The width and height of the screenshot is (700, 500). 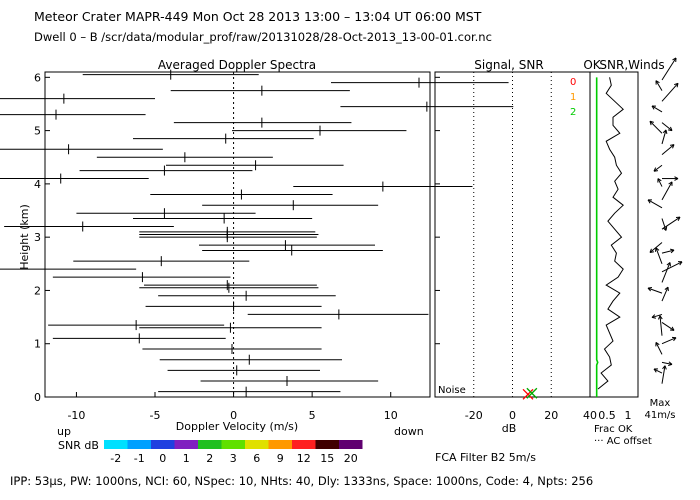 What do you see at coordinates (37, 184) in the screenshot?
I see `height-tick-label: 4` at bounding box center [37, 184].